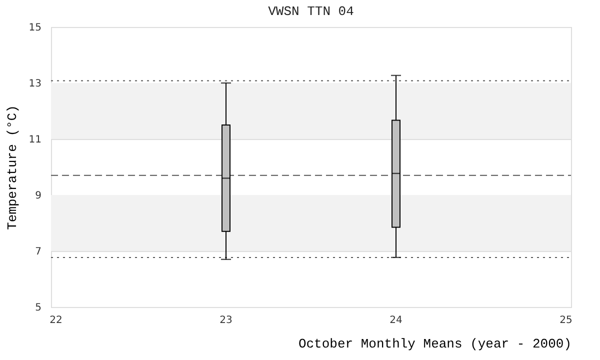 The height and width of the screenshot is (360, 600). I want to click on x-tick-label: 23, so click(226, 320).